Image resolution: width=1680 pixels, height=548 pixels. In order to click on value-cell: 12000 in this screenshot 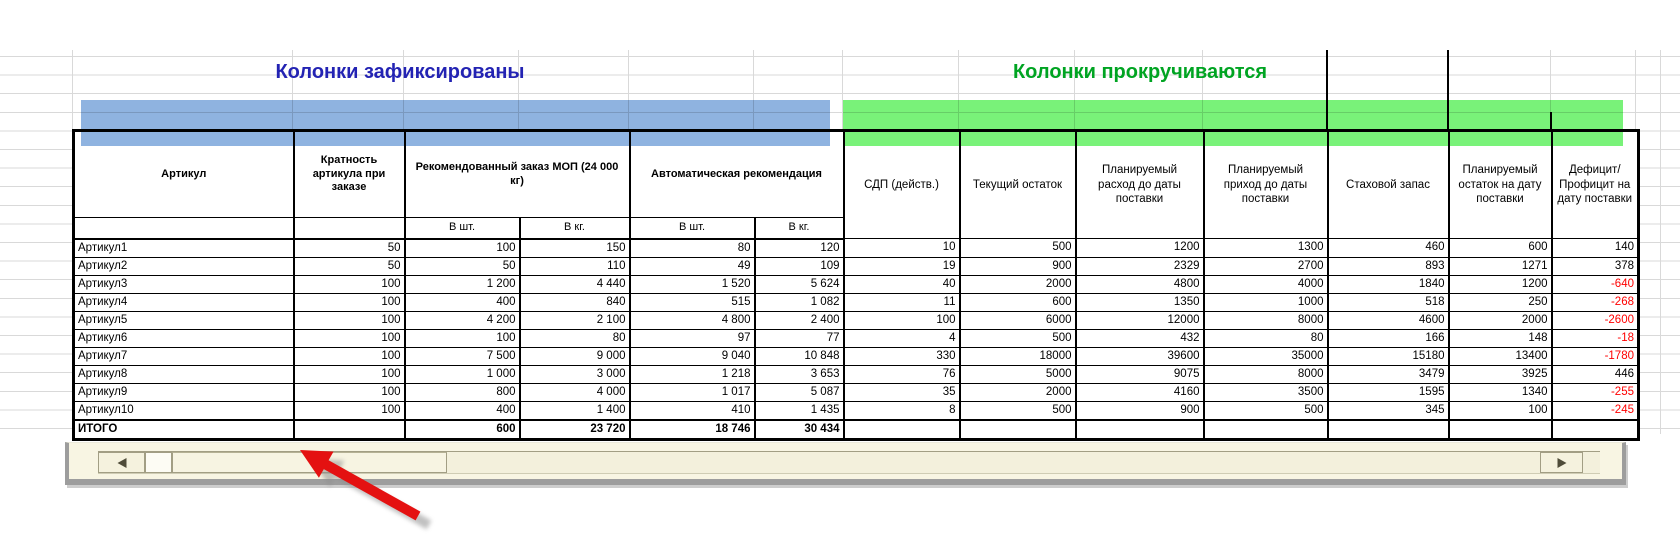, I will do `click(1139, 320)`.